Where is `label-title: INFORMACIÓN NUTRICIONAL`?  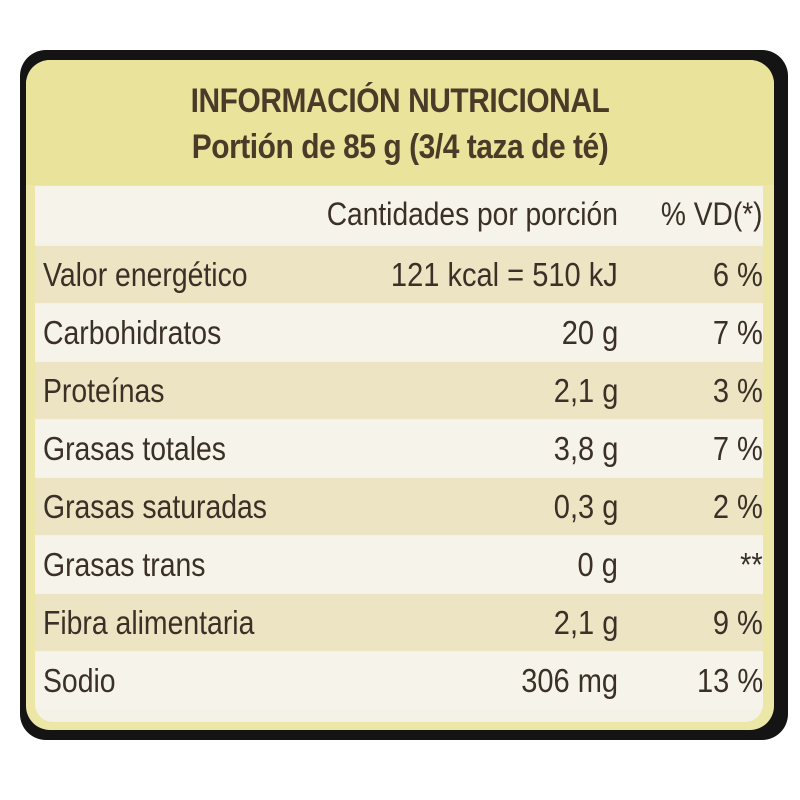 label-title: INFORMACIÓN NUTRICIONAL is located at coordinates (400, 101).